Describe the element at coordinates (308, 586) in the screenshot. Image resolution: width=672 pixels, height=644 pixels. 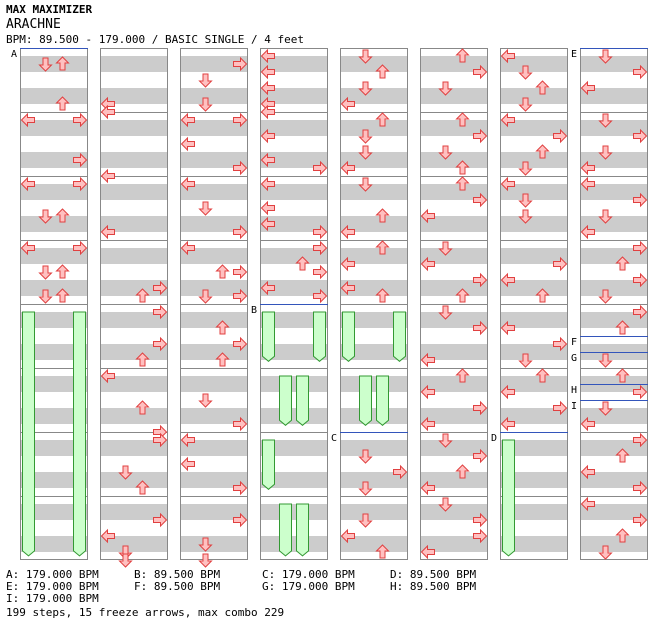
I see `bpm-legend-entry: G: 179.000 BPM` at that location.